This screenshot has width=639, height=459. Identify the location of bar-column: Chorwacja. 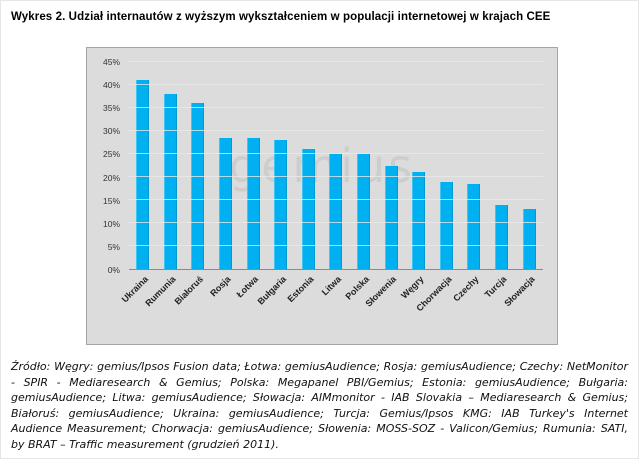
(437, 187).